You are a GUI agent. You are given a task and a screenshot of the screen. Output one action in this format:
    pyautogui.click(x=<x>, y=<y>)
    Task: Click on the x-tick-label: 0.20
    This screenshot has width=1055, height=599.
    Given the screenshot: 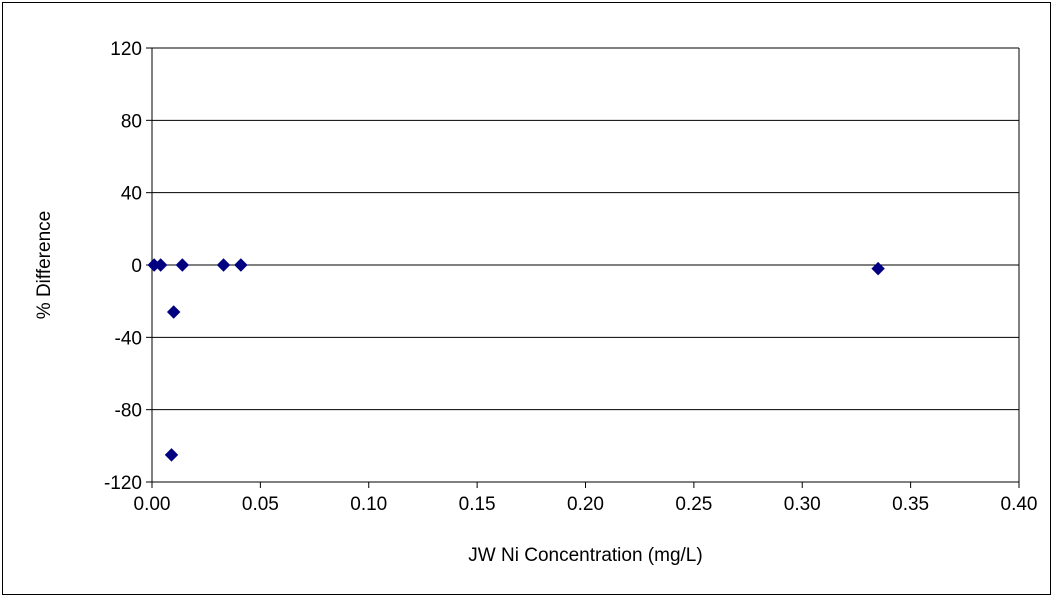 What is the action you would take?
    pyautogui.click(x=585, y=504)
    